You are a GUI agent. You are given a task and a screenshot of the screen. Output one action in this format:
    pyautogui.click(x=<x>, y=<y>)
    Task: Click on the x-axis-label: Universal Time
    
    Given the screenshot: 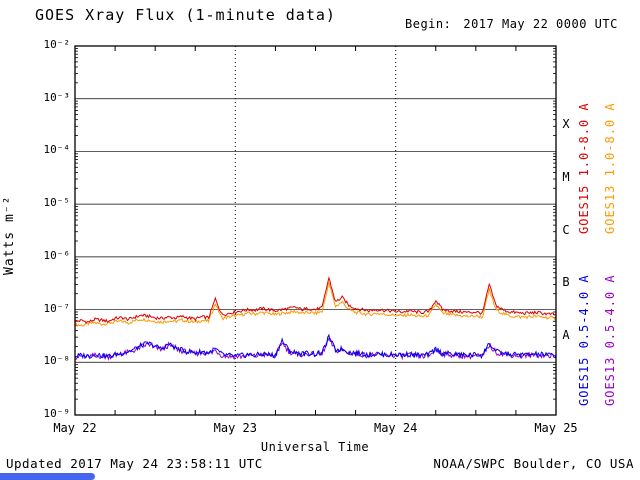 What is the action you would take?
    pyautogui.click(x=315, y=447)
    